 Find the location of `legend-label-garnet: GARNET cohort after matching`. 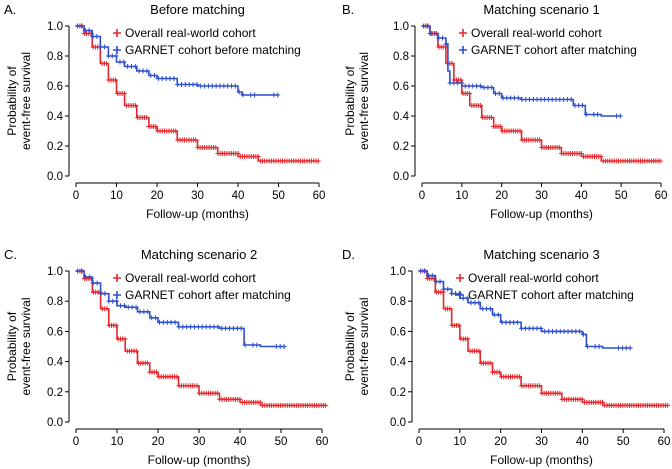

legend-label-garnet: GARNET cohort after matching is located at coordinates (208, 295).